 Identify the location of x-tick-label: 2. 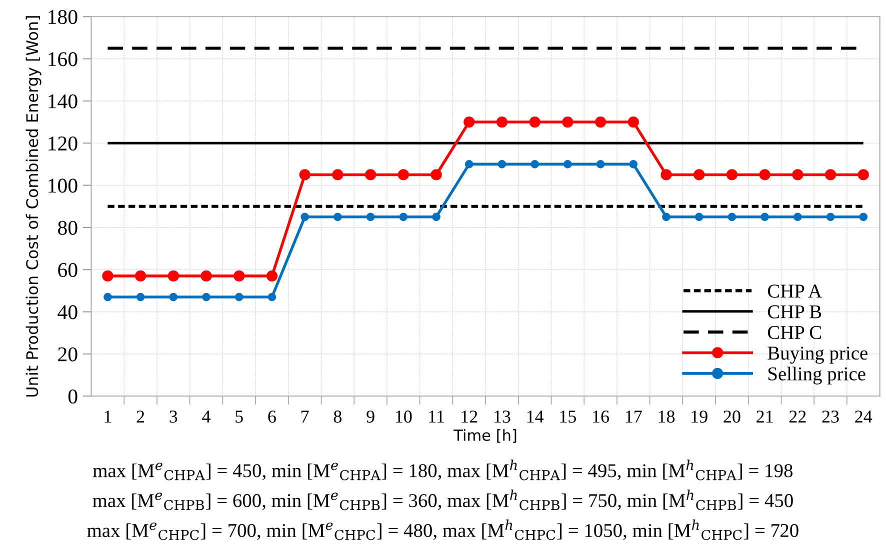
(140, 416).